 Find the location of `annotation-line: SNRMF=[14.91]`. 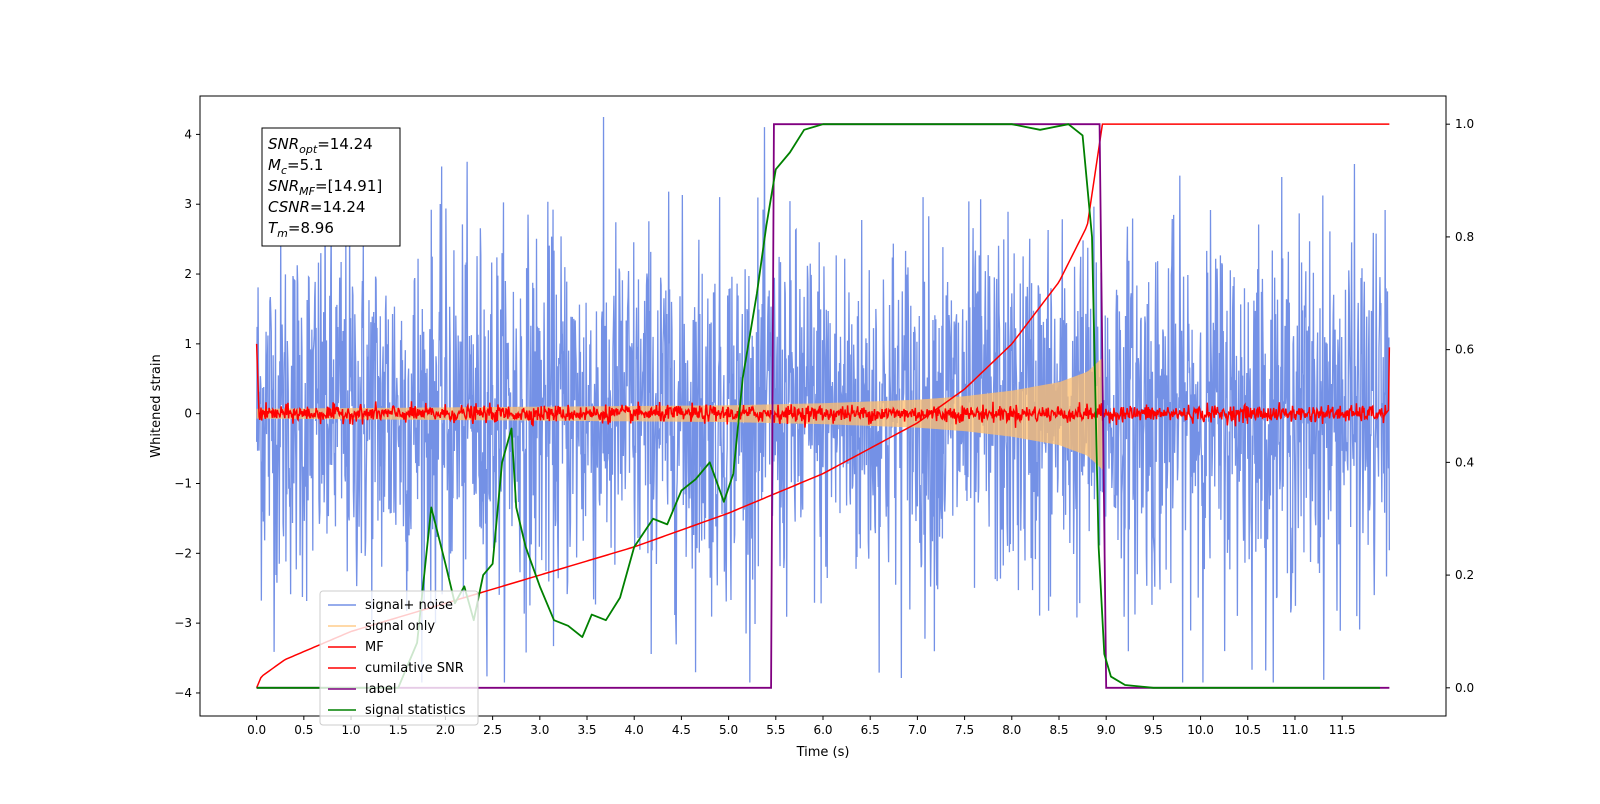

annotation-line: SNRMF=[14.91] is located at coordinates (325, 187).